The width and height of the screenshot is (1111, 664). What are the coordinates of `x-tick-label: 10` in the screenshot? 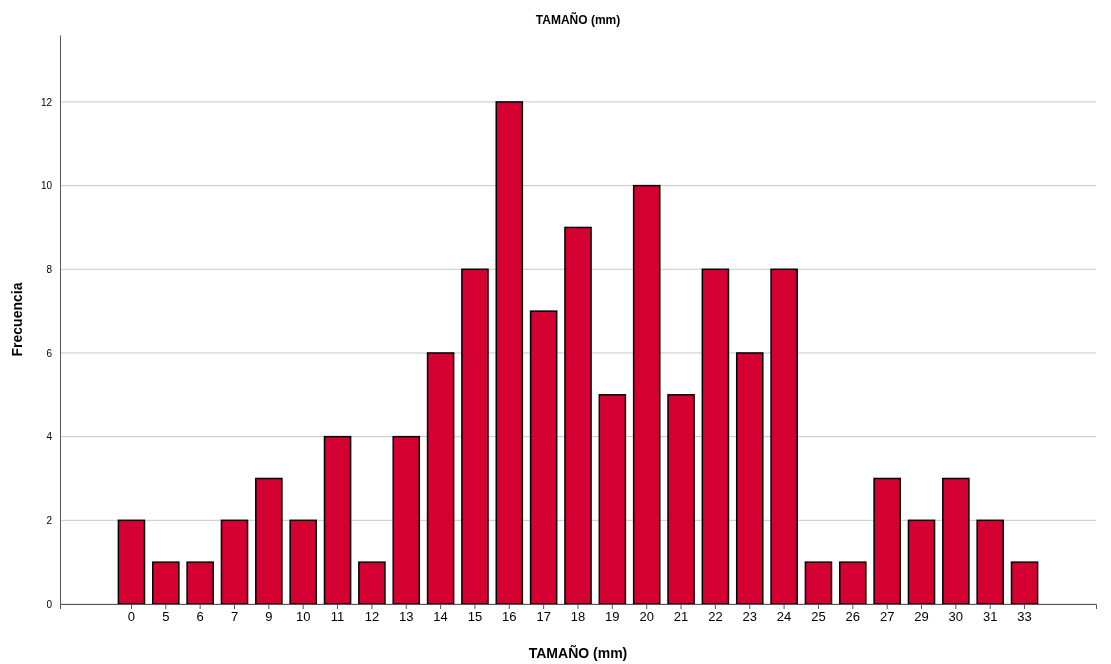 It's located at (303, 617).